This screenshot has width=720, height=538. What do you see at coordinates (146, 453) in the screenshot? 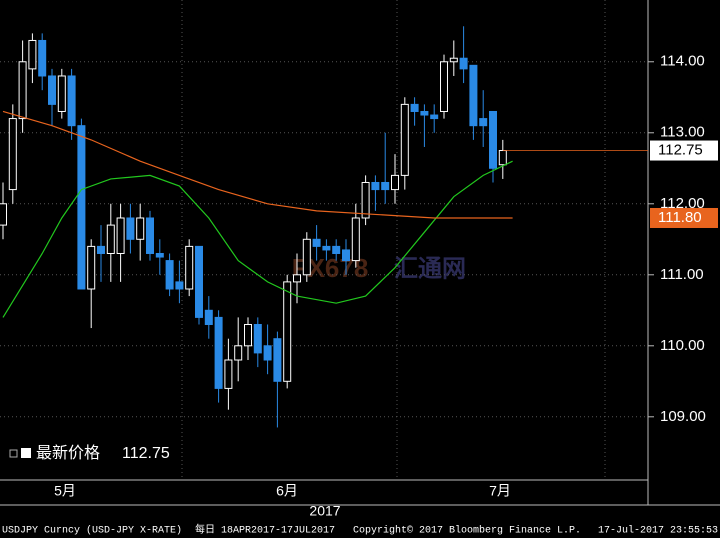
I see `legend-value: 112.75` at bounding box center [146, 453].